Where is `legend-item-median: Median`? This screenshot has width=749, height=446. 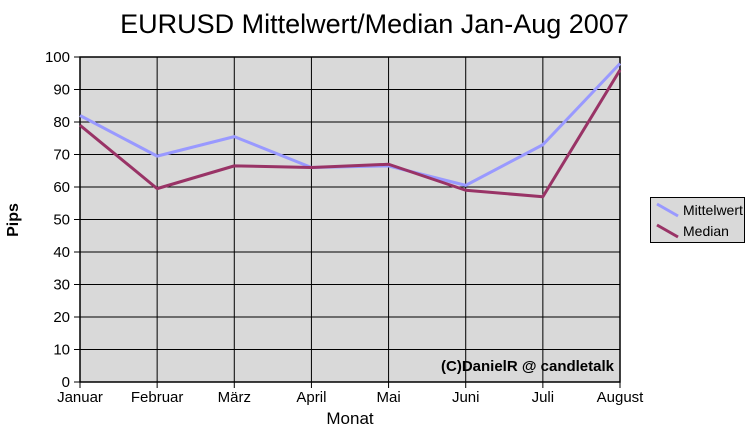 legend-item-median: Median is located at coordinates (697, 230).